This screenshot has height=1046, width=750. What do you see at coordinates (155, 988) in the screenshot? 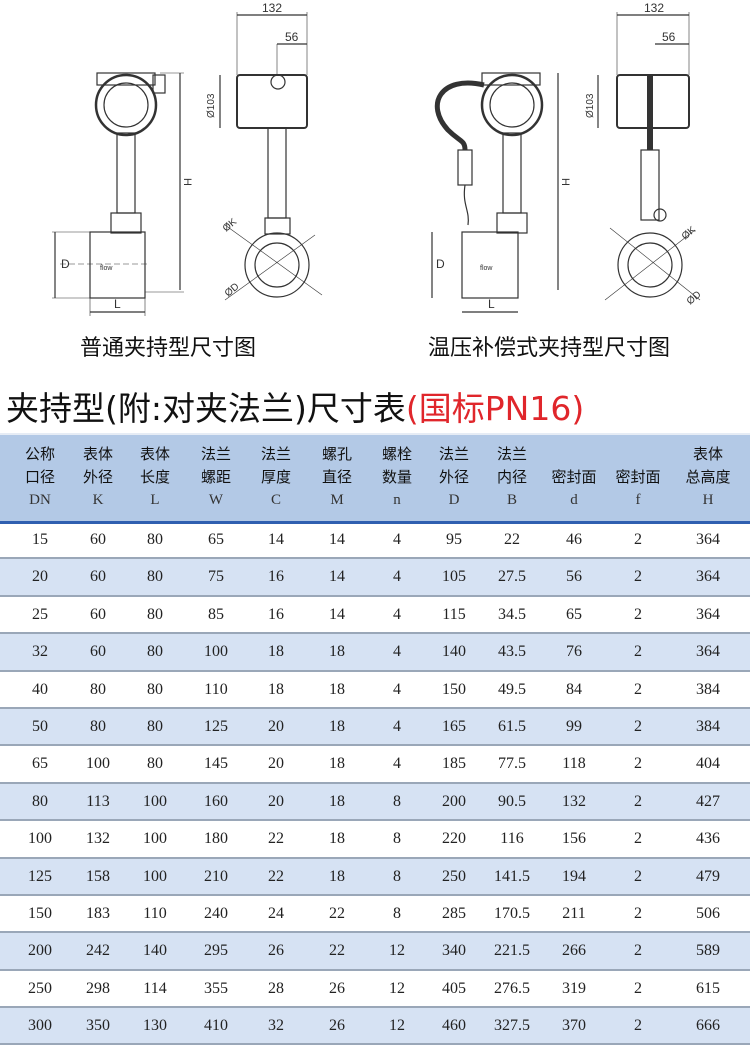
I see `table-cell: 114` at bounding box center [155, 988].